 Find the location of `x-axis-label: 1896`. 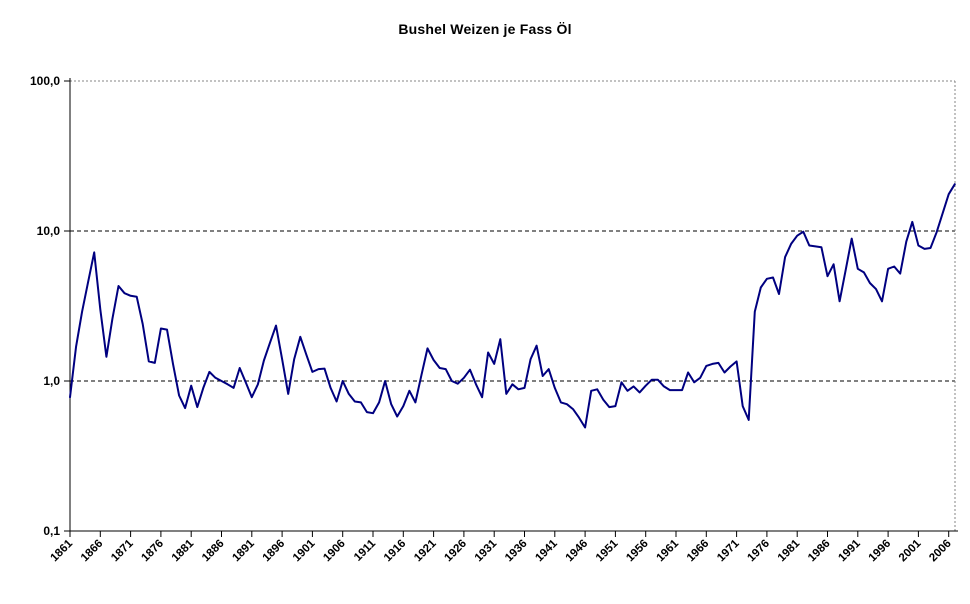

x-axis-label: 1896 is located at coordinates (274, 551).